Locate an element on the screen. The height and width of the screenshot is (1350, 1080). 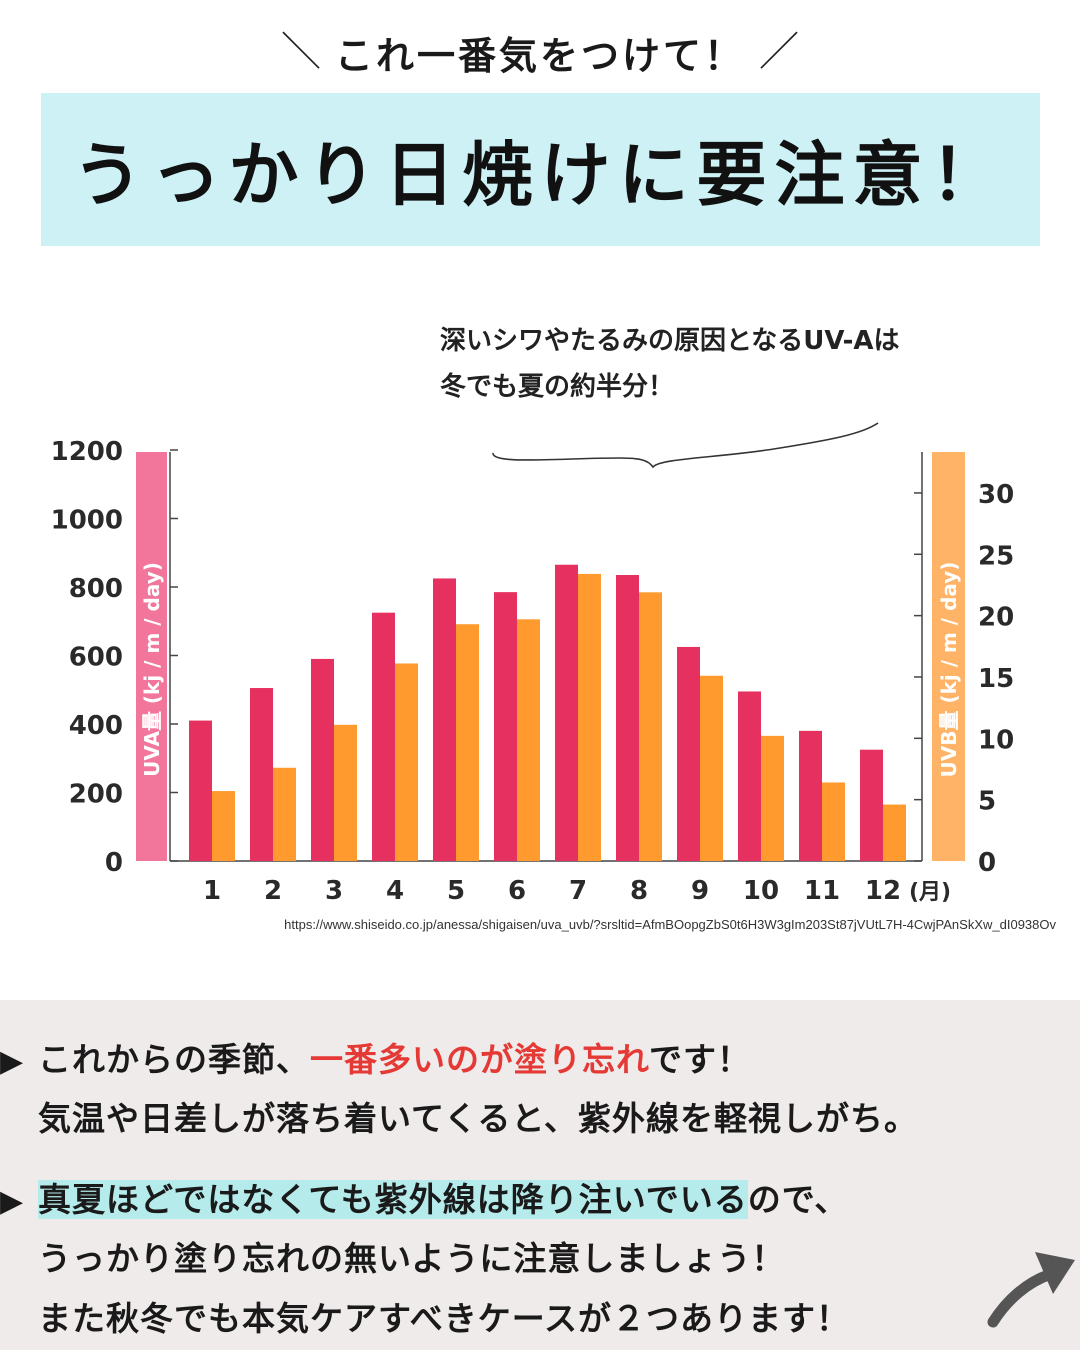
x-tick-label: 12 is located at coordinates (883, 891).